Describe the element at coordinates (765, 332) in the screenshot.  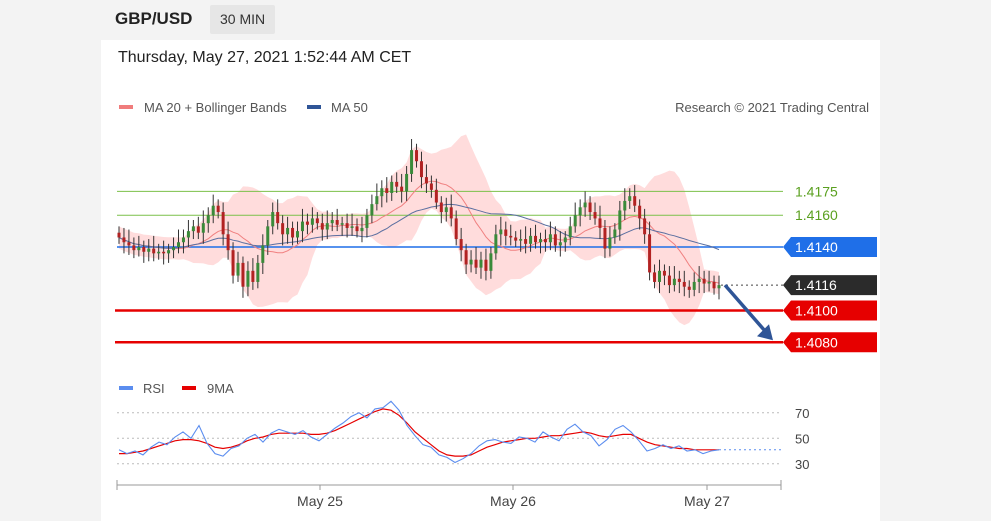
I see `forecast-arrow-head` at that location.